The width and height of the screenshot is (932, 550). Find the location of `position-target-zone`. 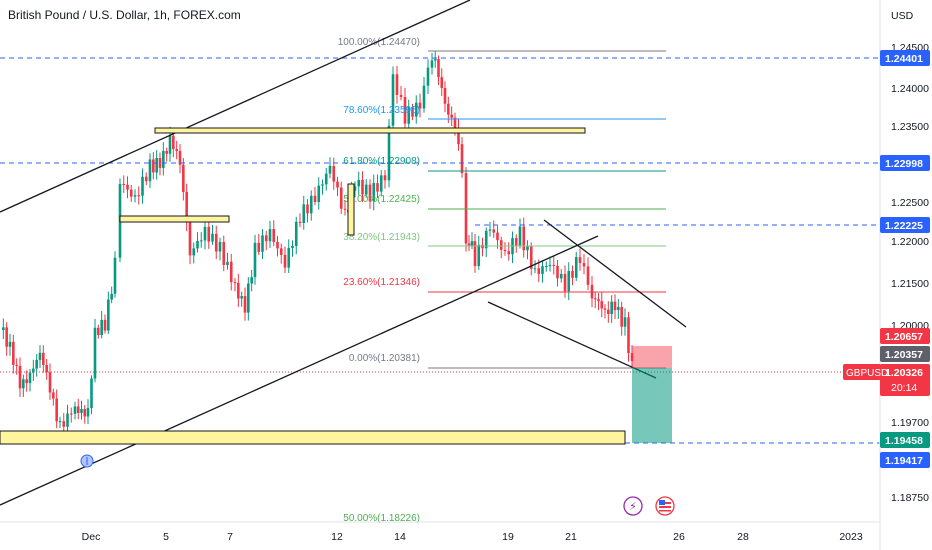

position-target-zone is located at coordinates (652, 405).